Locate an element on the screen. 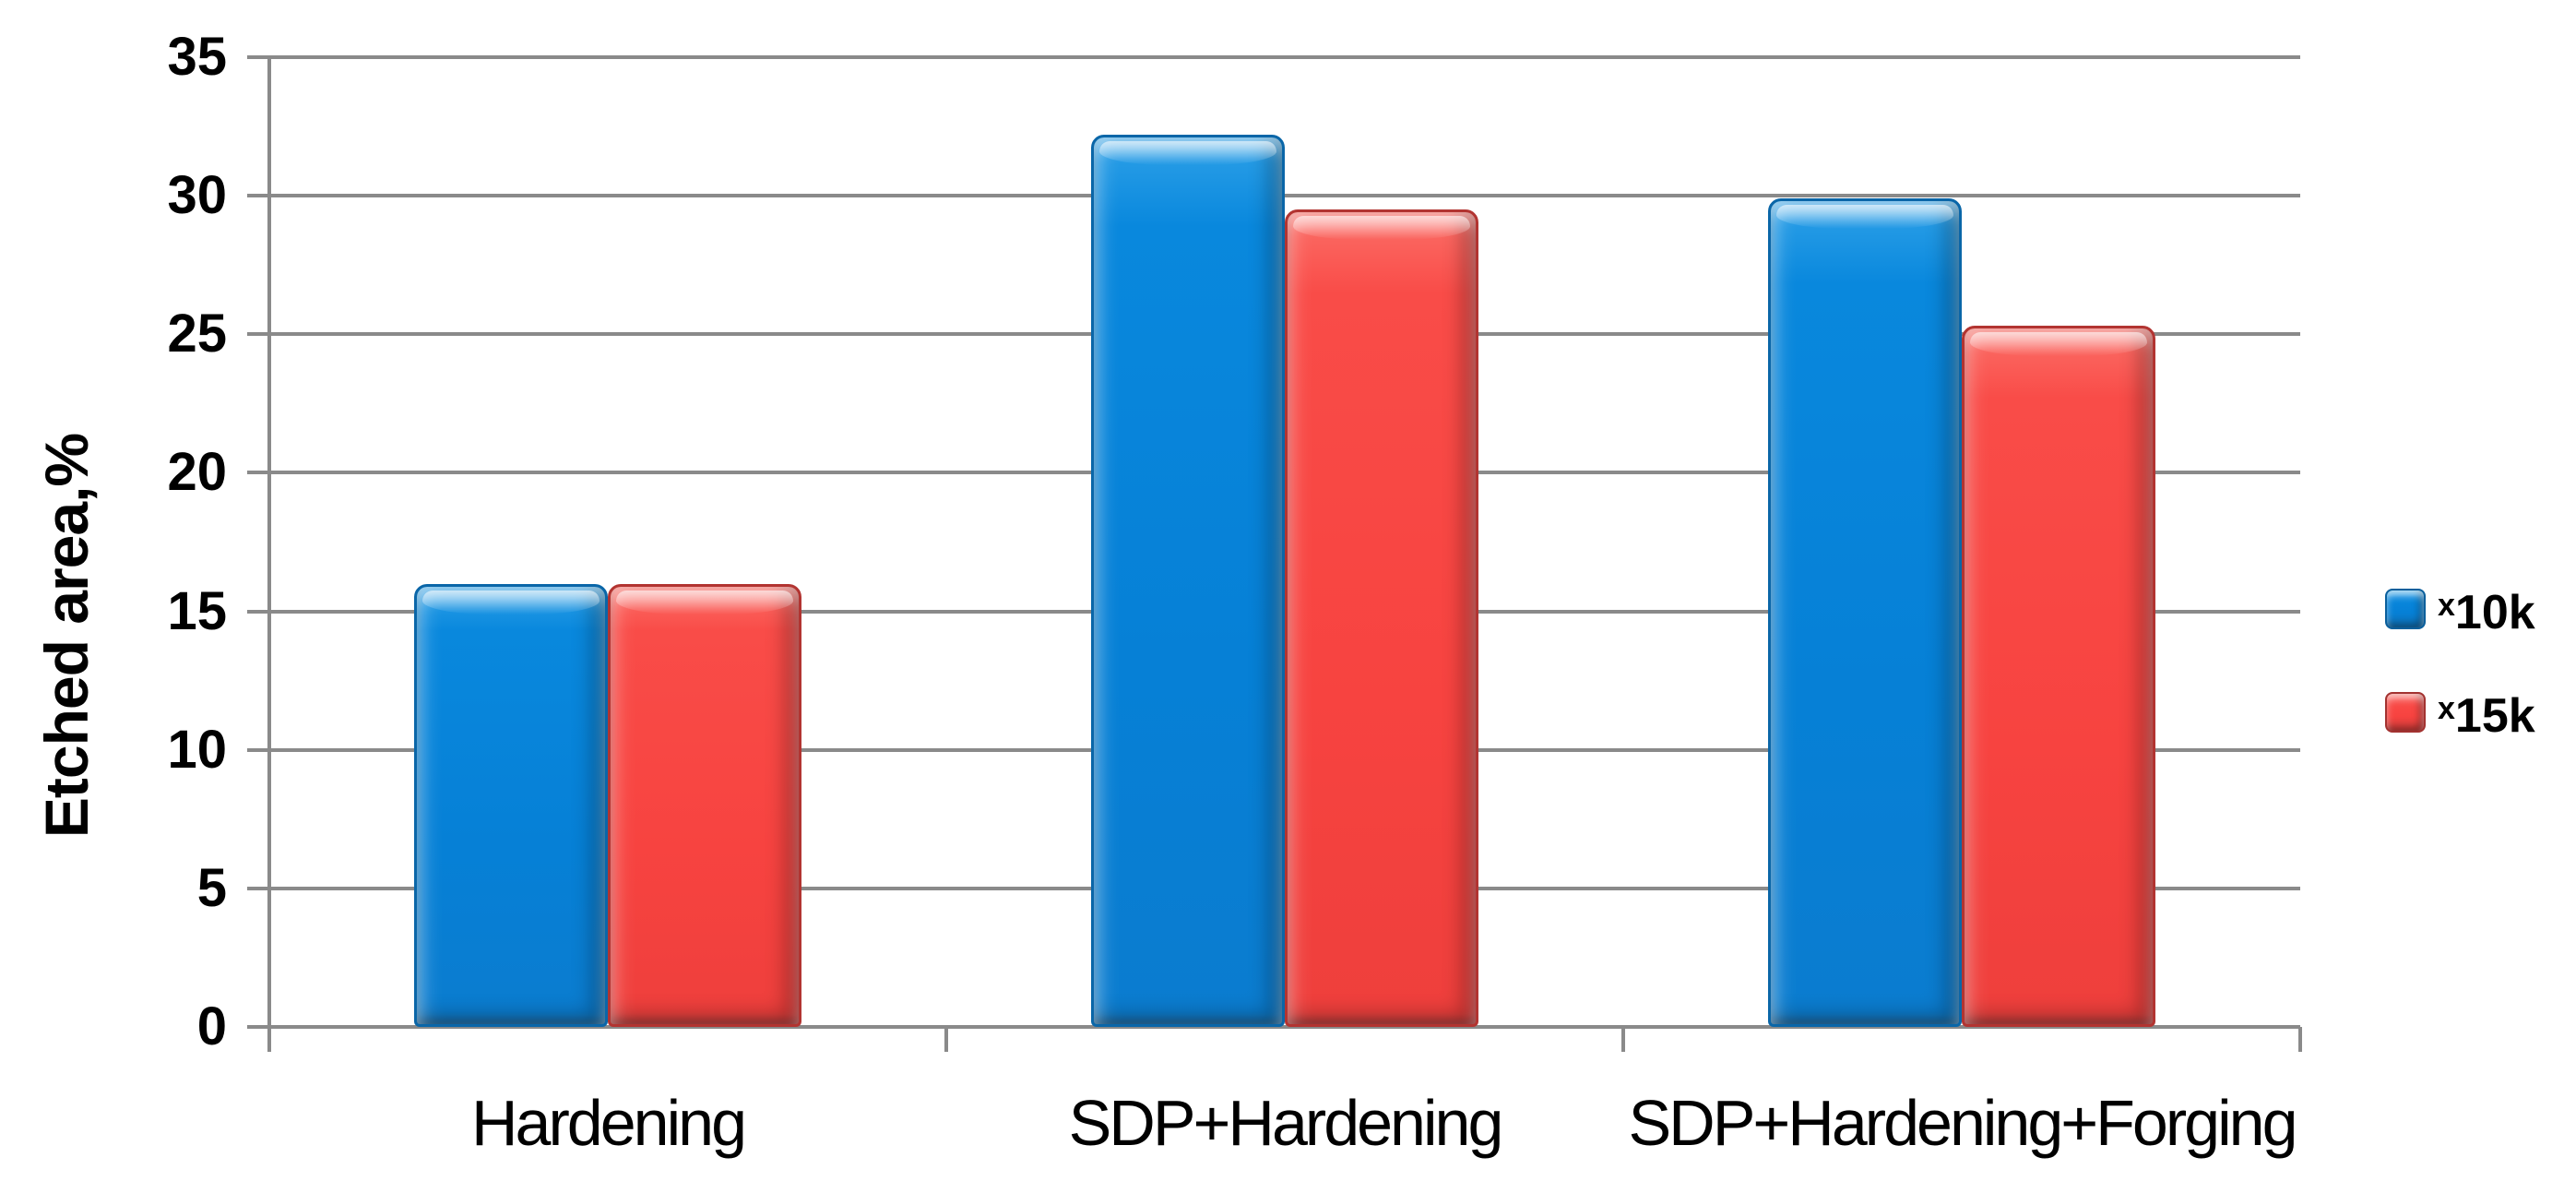 This screenshot has width=2576, height=1193. y-axis-line is located at coordinates (269, 542).